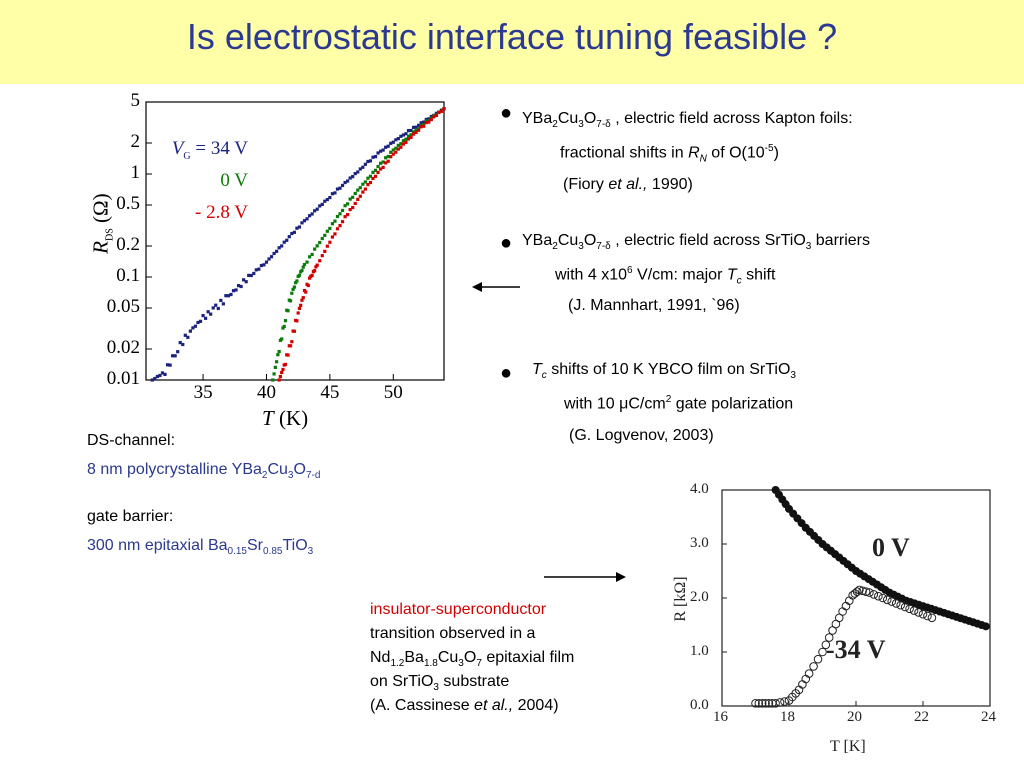  Describe the element at coordinates (512, 42) in the screenshot. I see `title-bar` at that location.